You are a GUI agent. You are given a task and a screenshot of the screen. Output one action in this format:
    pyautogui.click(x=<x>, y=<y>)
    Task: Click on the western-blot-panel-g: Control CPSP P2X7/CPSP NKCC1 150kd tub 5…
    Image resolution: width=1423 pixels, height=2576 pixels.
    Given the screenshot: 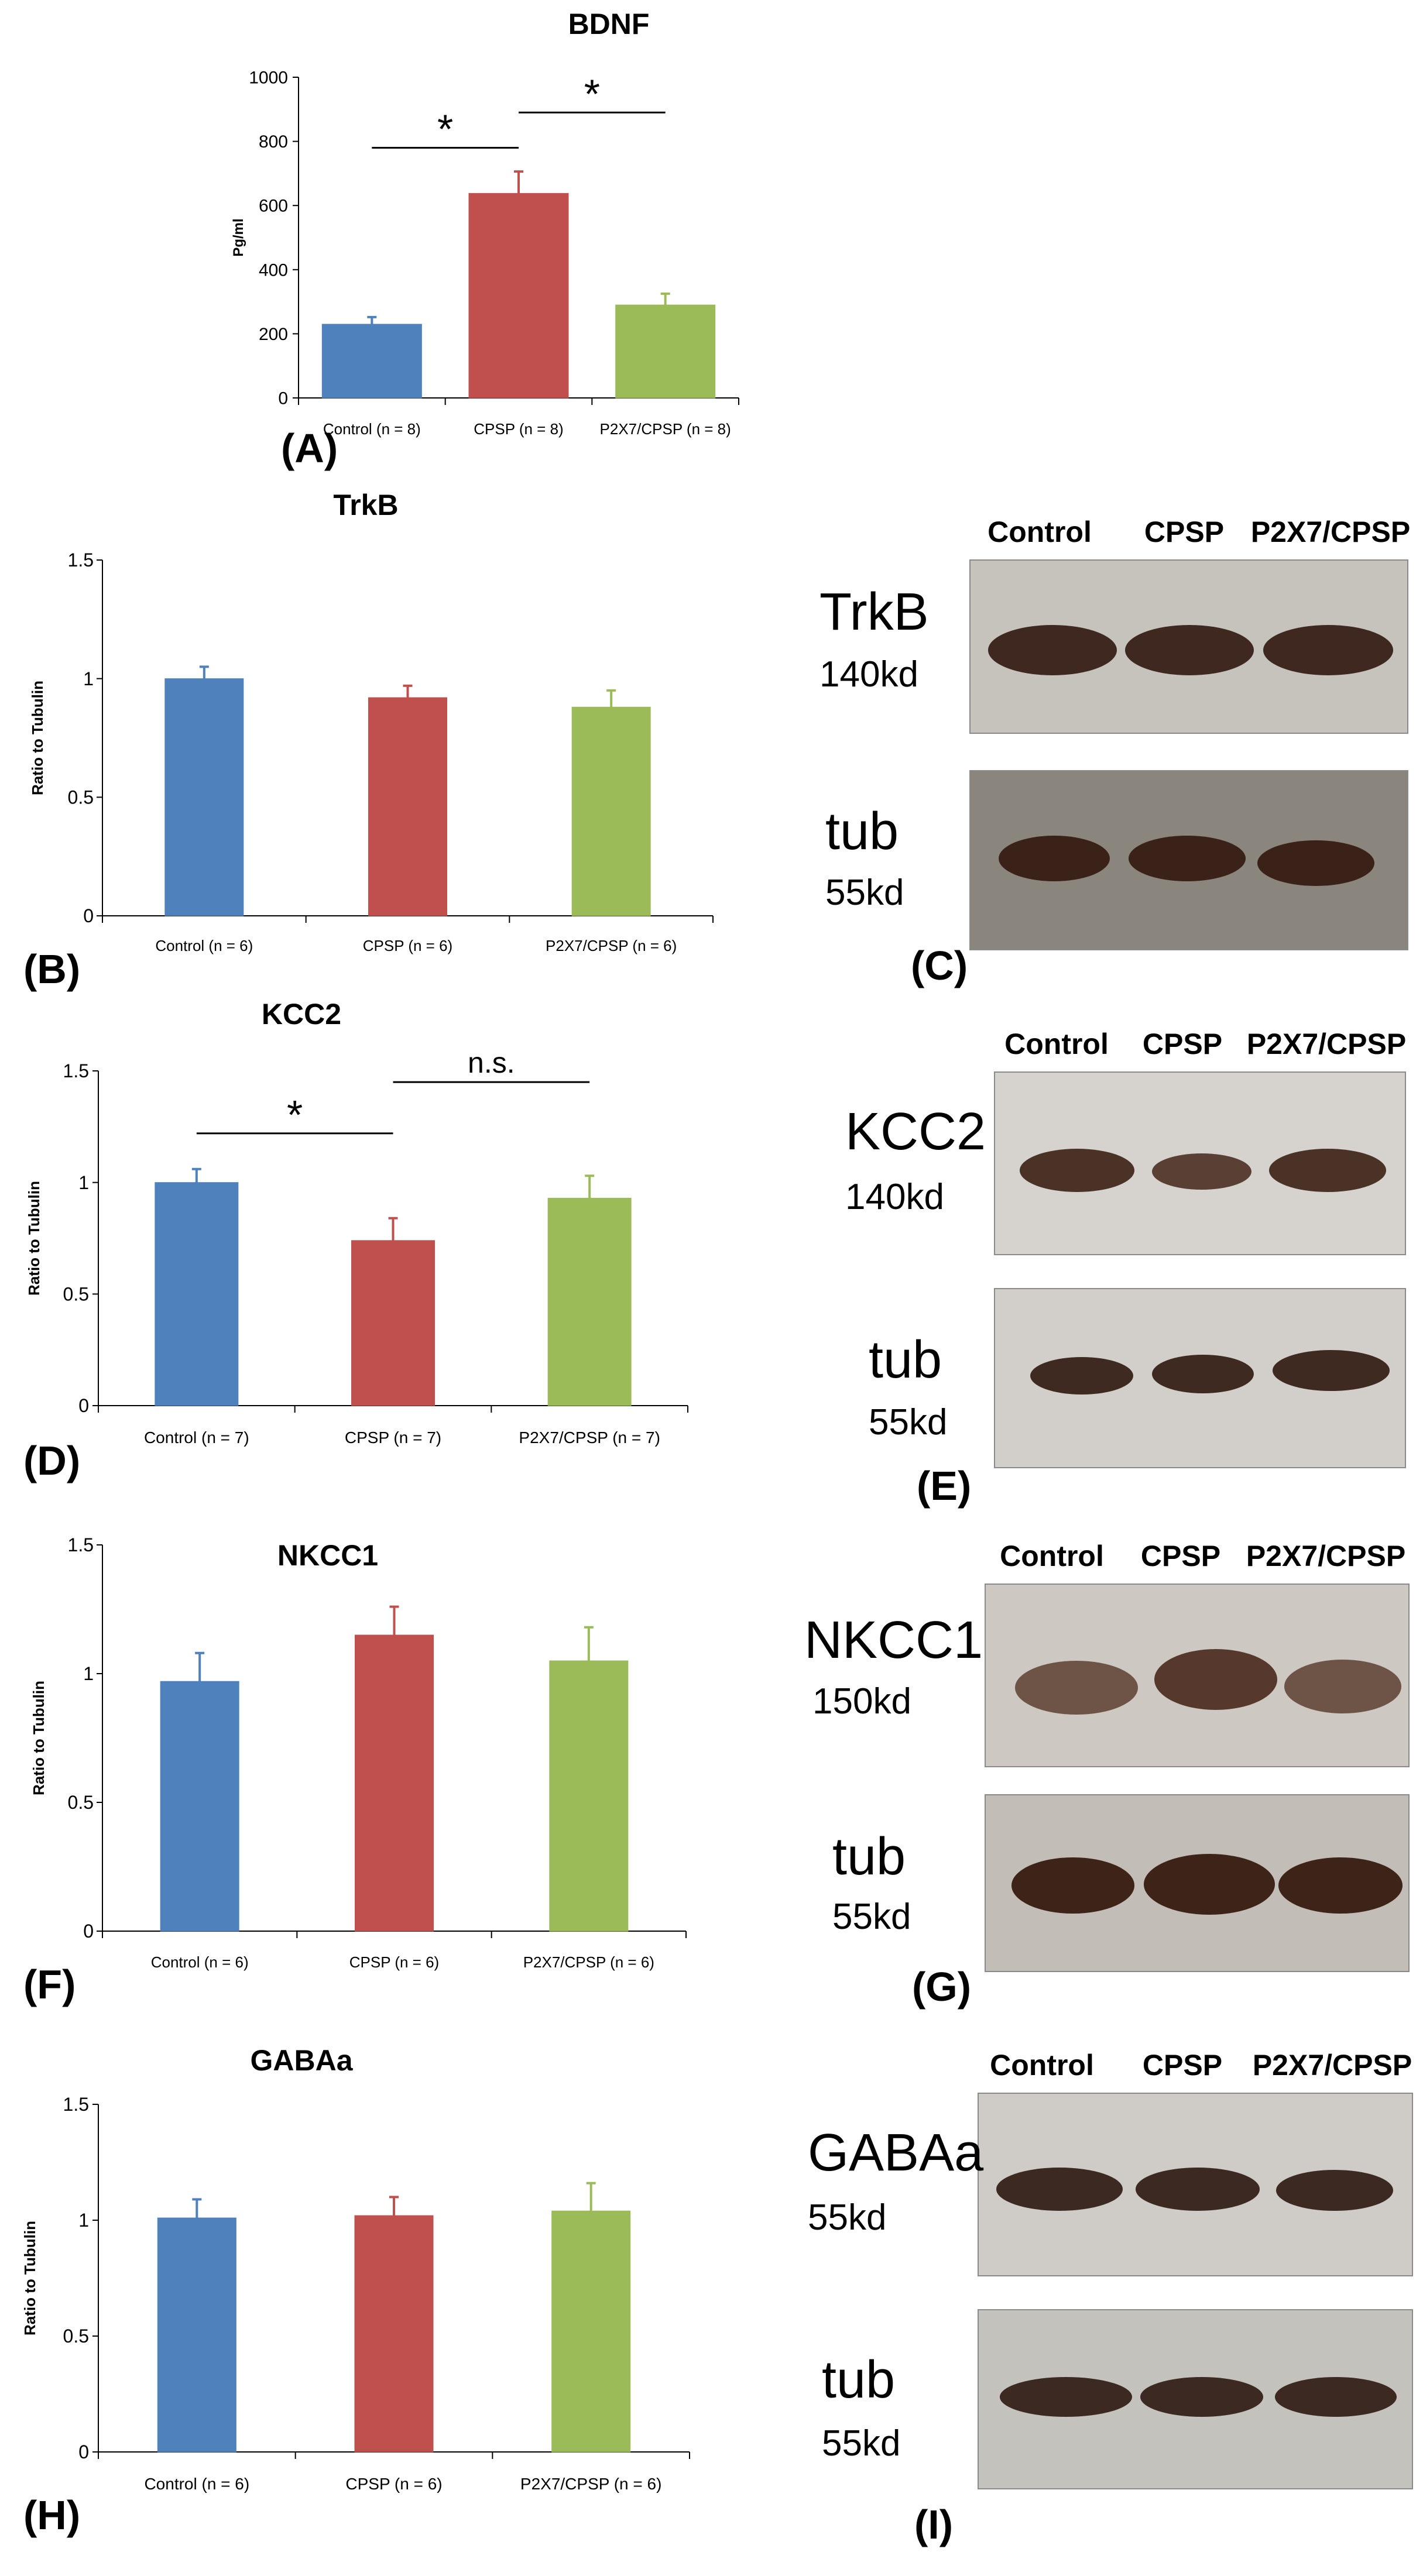 What is the action you would take?
    pyautogui.click(x=1113, y=1776)
    